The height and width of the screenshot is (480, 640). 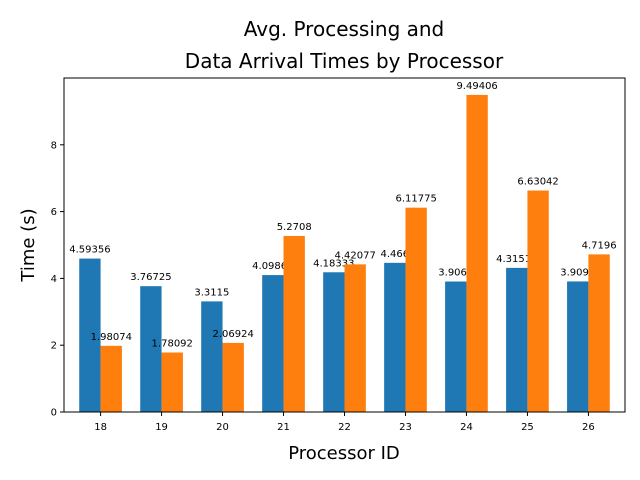 What do you see at coordinates (344, 61) in the screenshot?
I see `chart-title-line-2: Data Arrival Times by Processor` at bounding box center [344, 61].